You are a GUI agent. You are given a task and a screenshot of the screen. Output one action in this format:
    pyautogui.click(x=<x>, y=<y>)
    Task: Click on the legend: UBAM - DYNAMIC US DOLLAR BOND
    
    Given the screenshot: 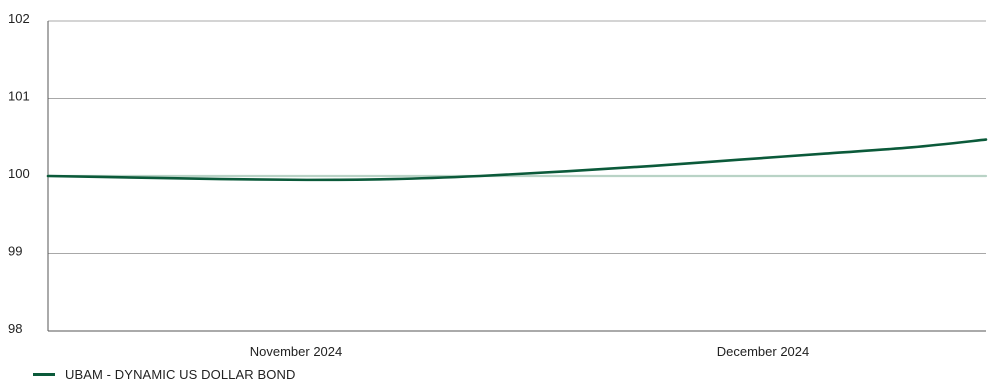 What is the action you would take?
    pyautogui.click(x=164, y=374)
    